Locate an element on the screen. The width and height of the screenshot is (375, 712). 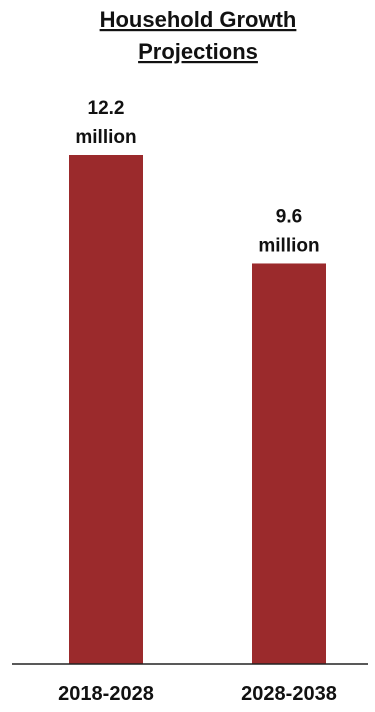
chart-title-line-2: Projections is located at coordinates (198, 51).